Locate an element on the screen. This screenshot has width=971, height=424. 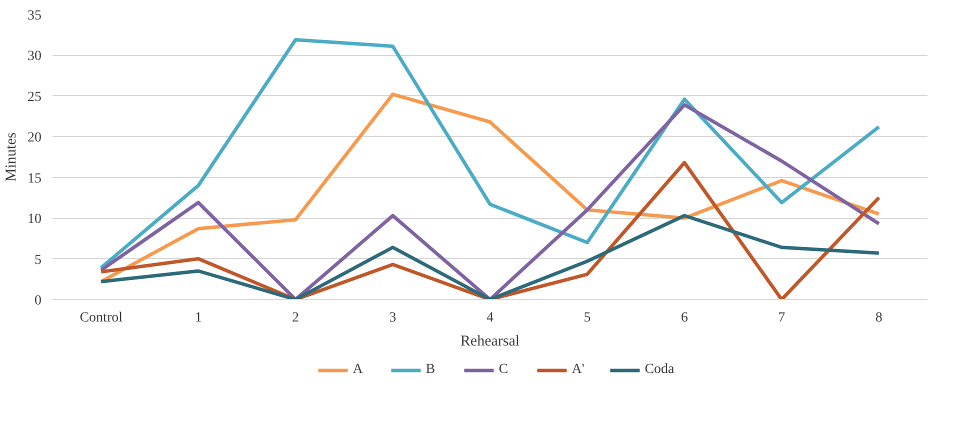
x-tick-label: 8 is located at coordinates (878, 318).